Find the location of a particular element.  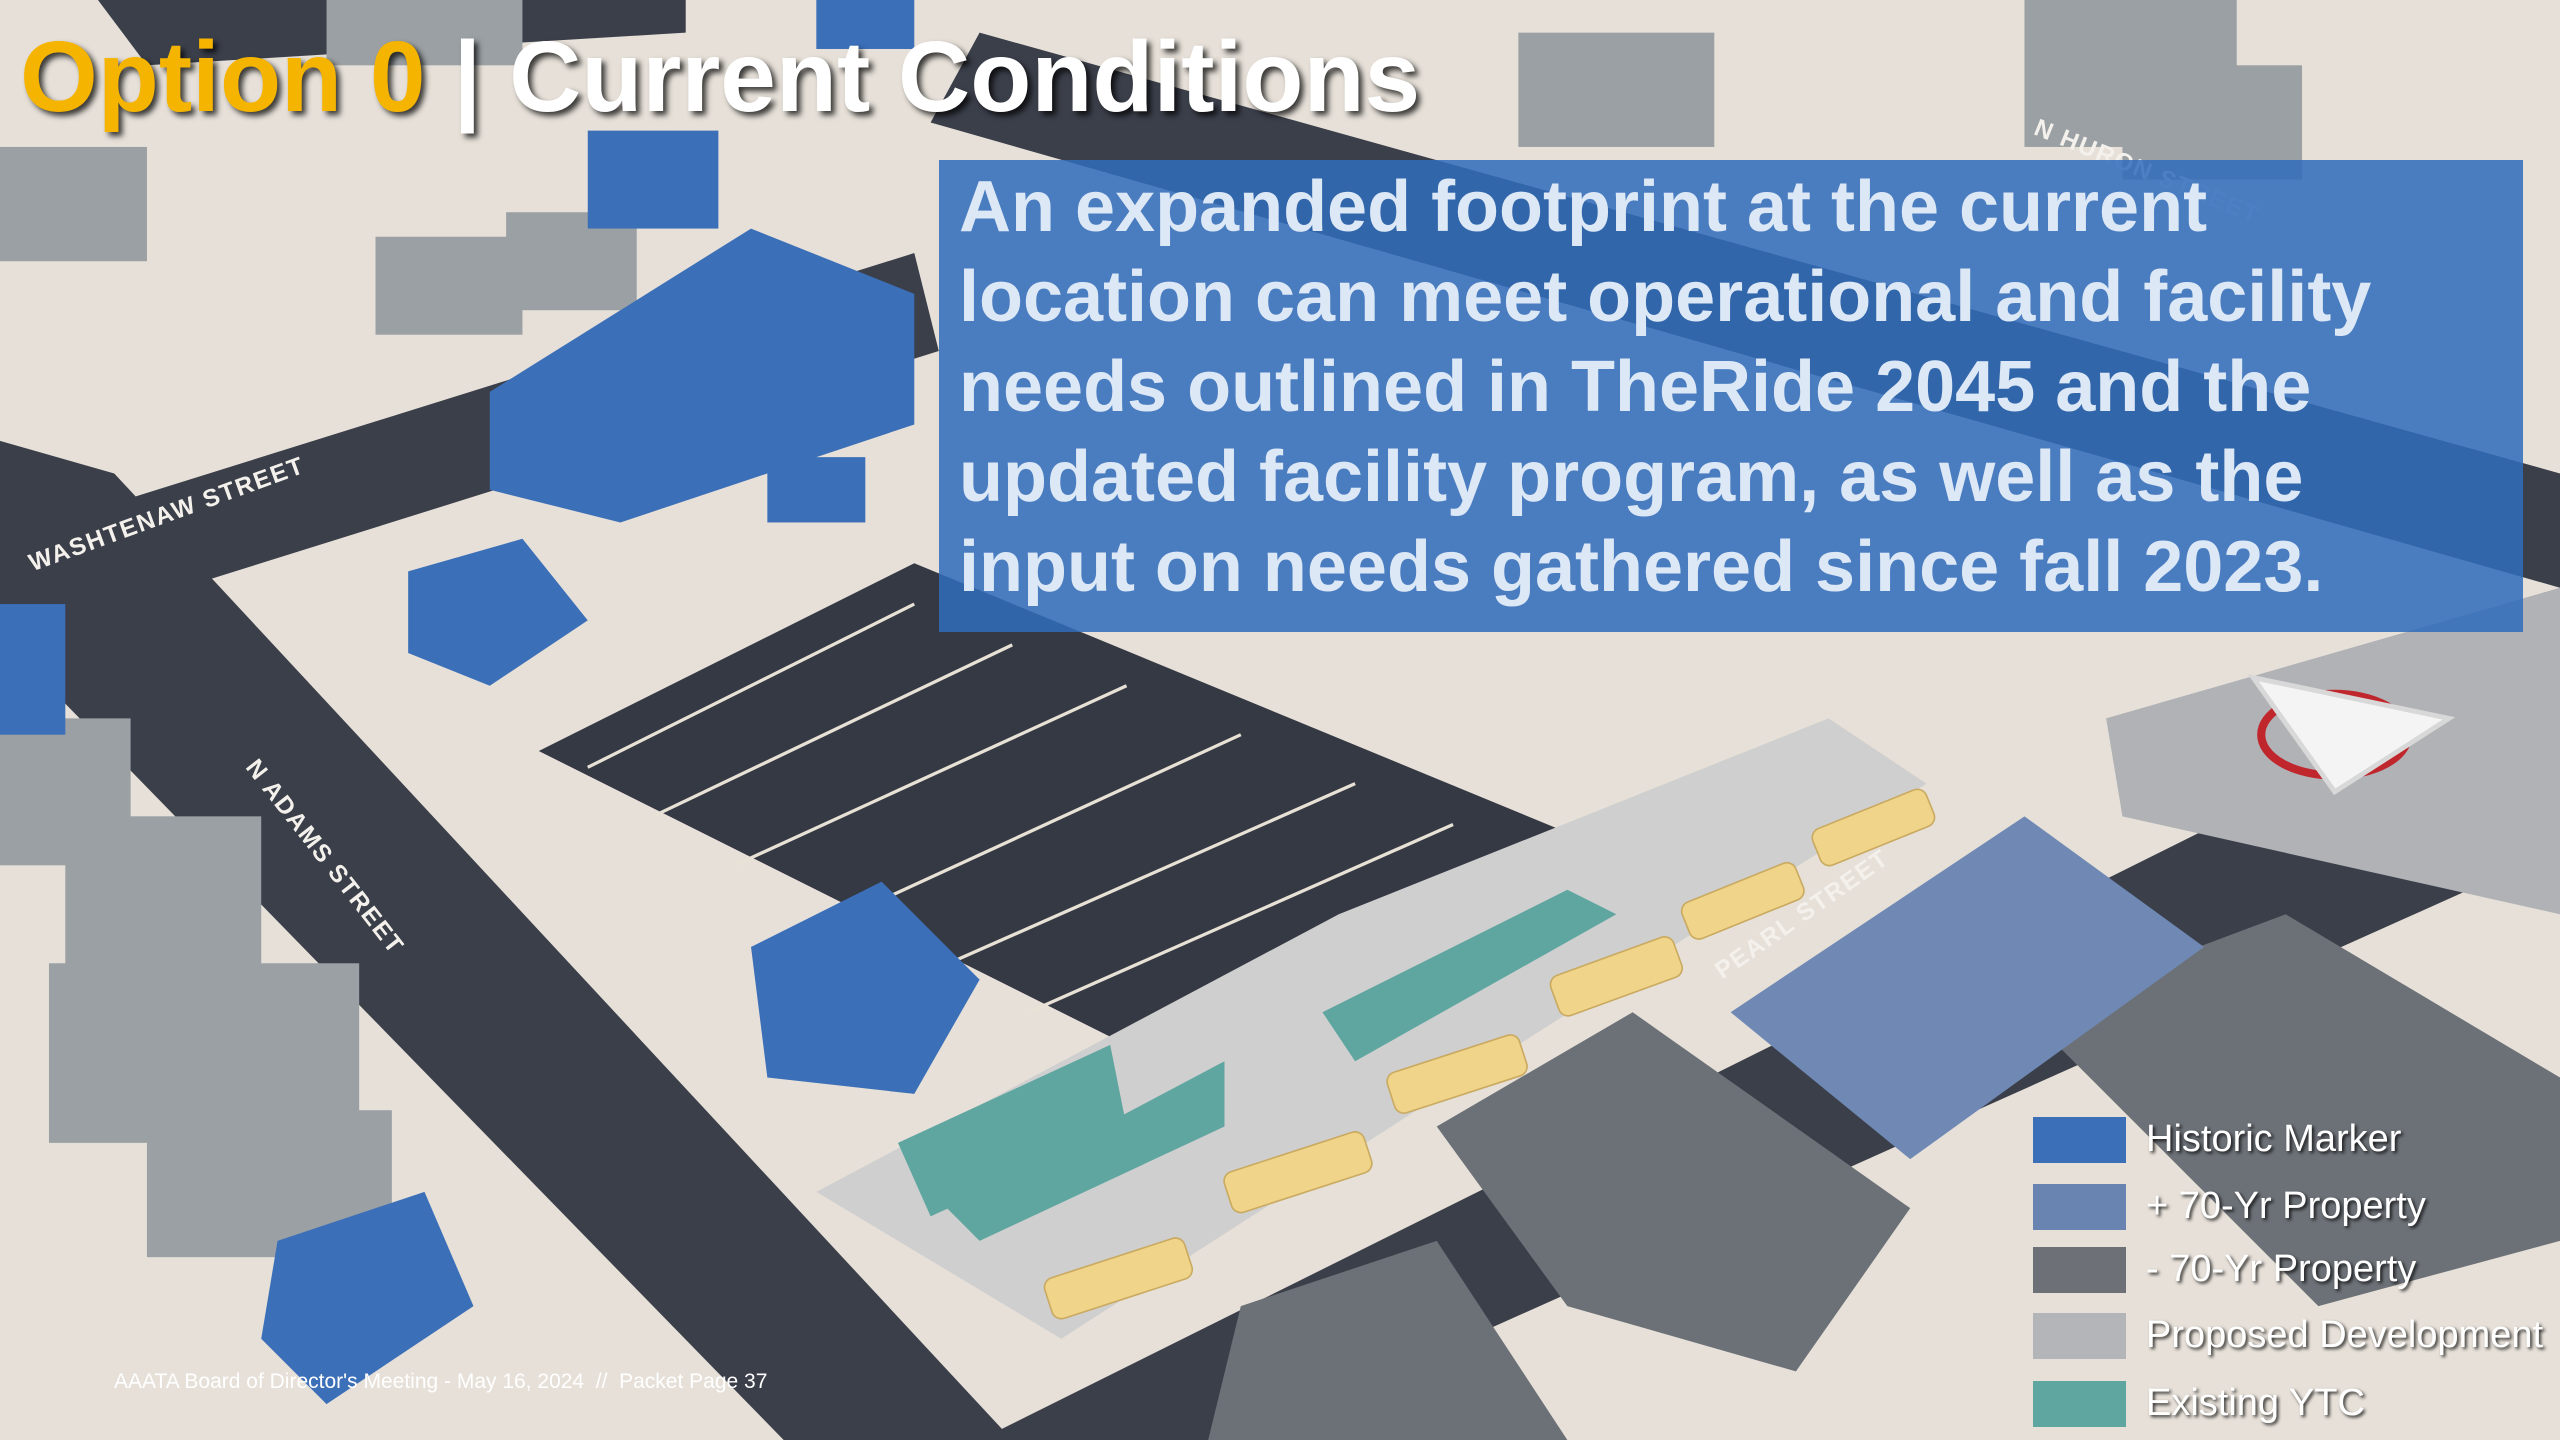

title-heading: Current Conditions is located at coordinates (965, 77).